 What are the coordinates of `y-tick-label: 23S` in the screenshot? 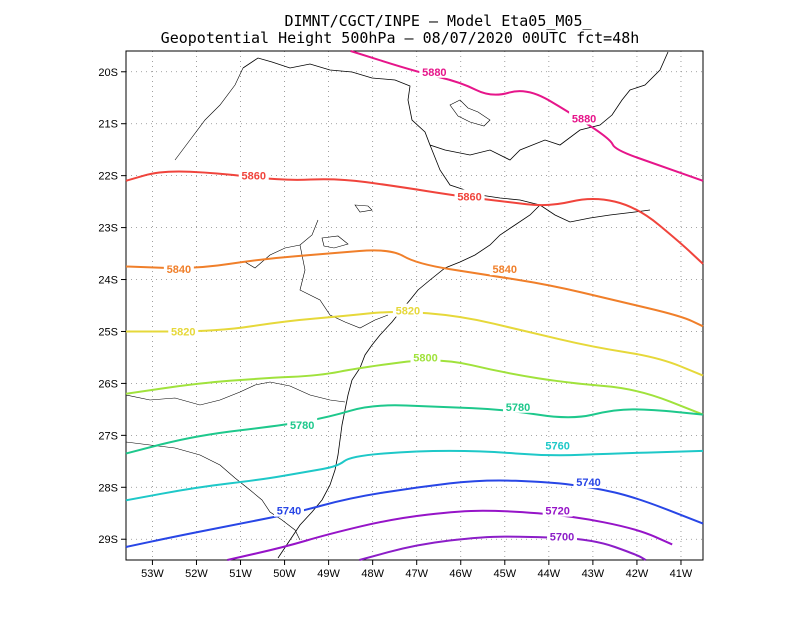 It's located at (108, 229).